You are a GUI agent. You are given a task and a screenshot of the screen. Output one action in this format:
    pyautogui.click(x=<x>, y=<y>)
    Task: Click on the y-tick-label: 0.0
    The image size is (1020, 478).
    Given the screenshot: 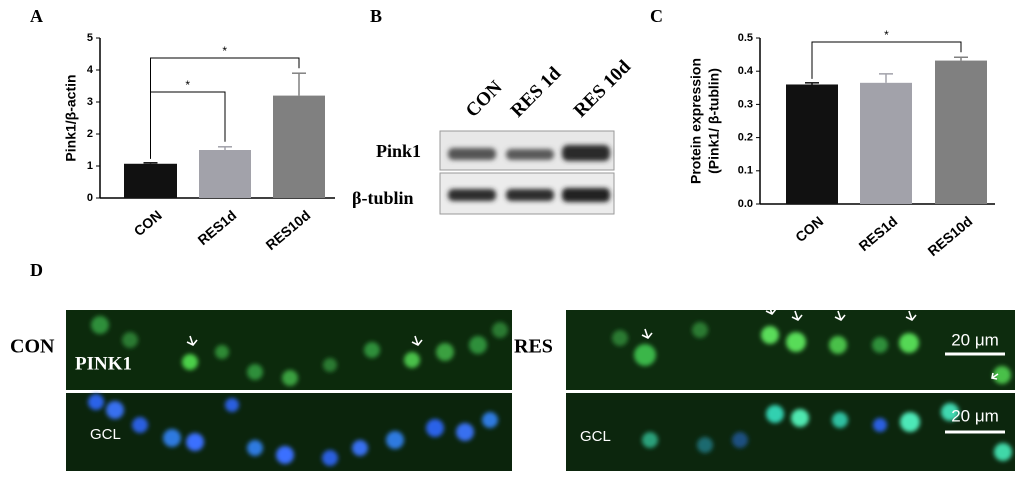 What is the action you would take?
    pyautogui.click(x=745, y=204)
    